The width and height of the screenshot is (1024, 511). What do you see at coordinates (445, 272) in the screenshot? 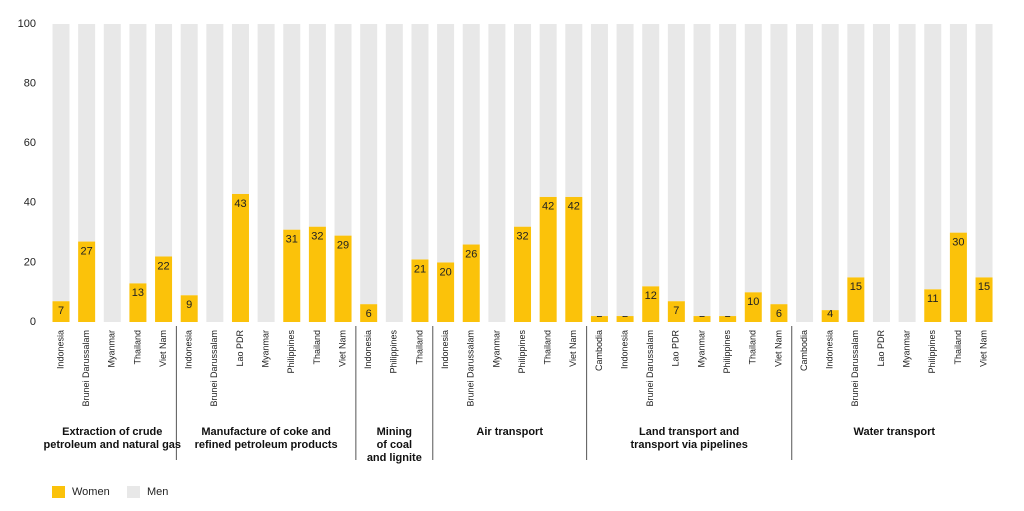
I see `value-label: 20` at bounding box center [445, 272].